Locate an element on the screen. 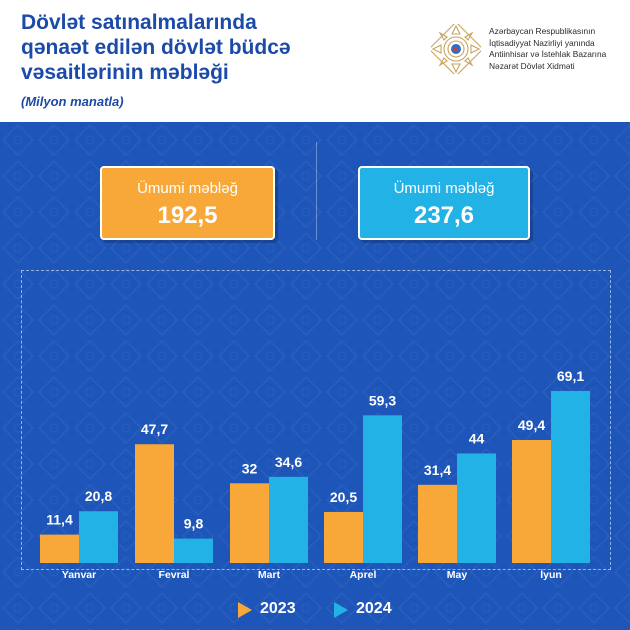  category-label-2: Fevral is located at coordinates (174, 575).